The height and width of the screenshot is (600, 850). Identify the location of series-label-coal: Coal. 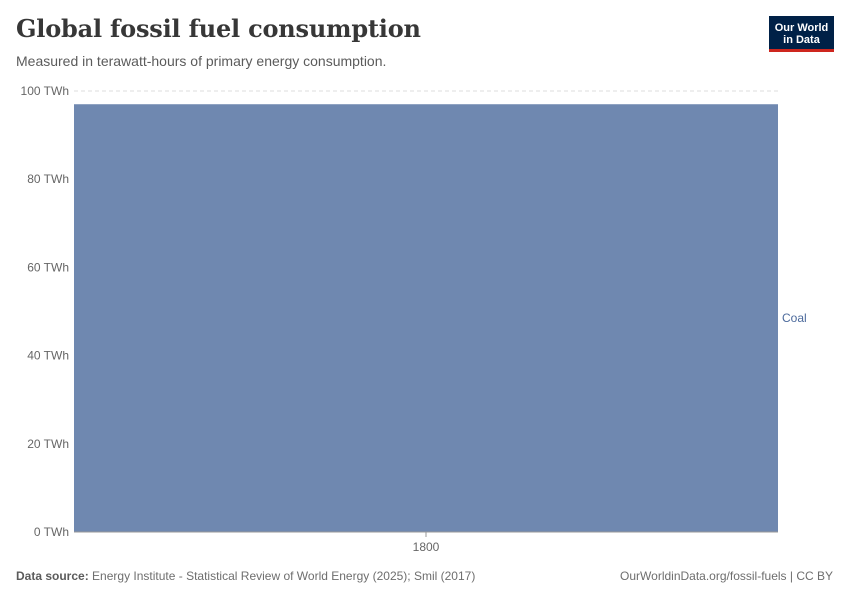
(794, 318).